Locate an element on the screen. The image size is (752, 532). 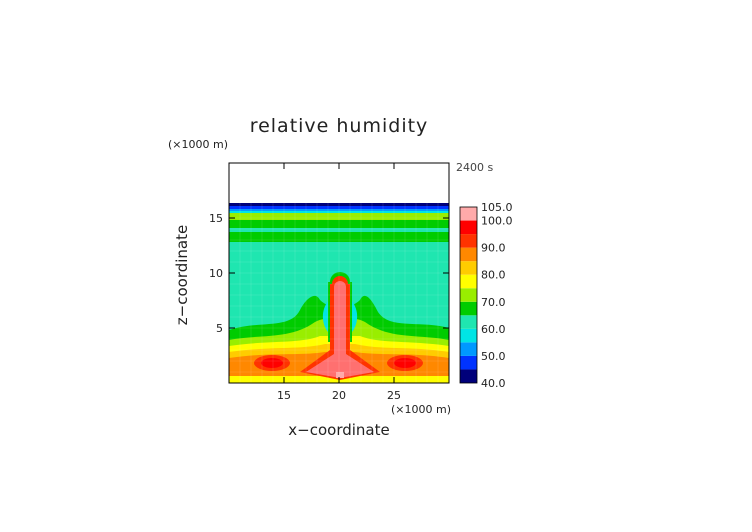
x-axis-label: x−coordinate is located at coordinates (339, 430).